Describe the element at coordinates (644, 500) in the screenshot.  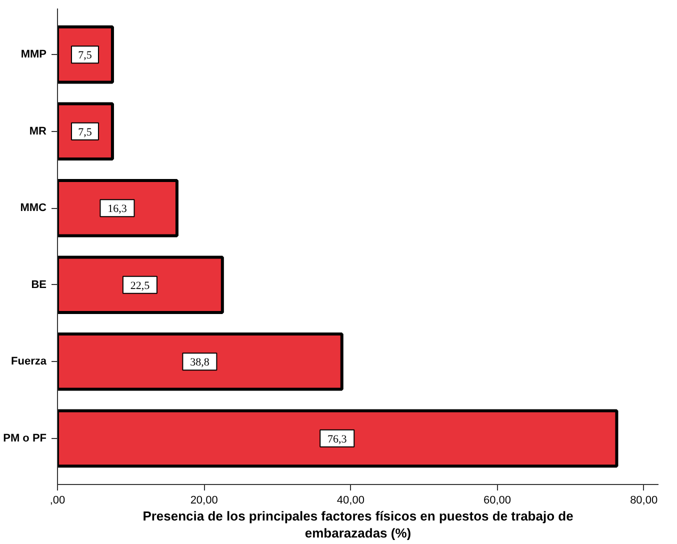
I see `x-tick-label: 80,00` at that location.